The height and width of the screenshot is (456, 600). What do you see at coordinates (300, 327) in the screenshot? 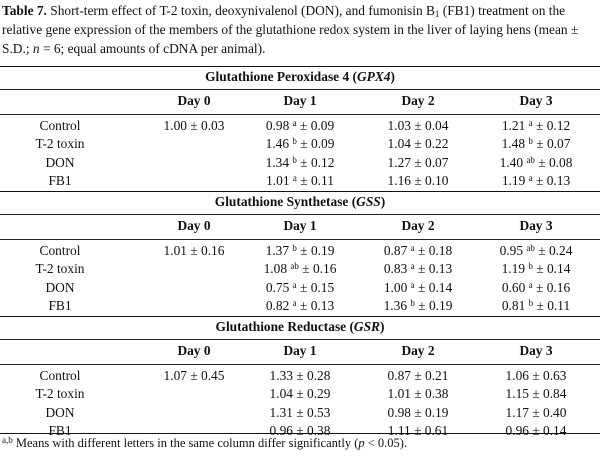
I see `section-title: Glutathione Reductase (GSR)` at bounding box center [300, 327].